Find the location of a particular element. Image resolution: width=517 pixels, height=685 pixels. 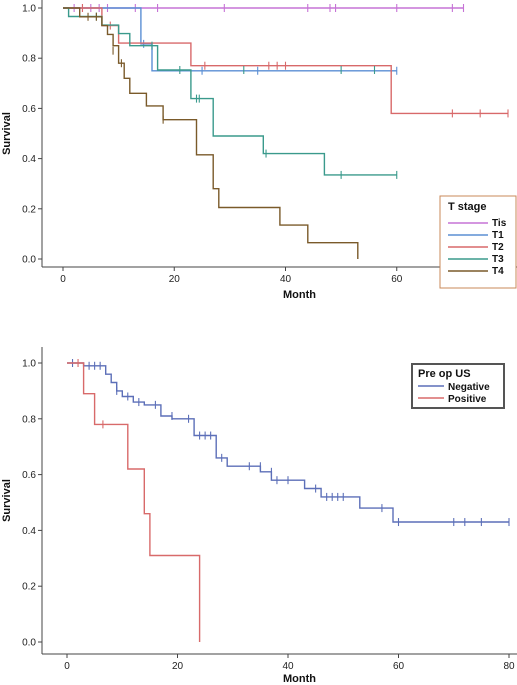

legend-title: Pre op US is located at coordinates (444, 374).